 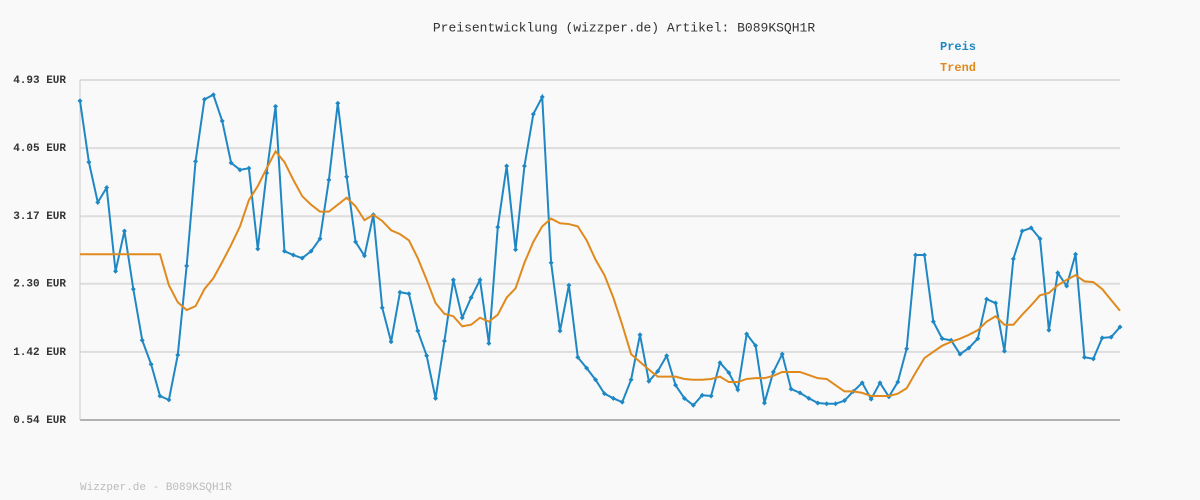 What do you see at coordinates (156, 488) in the screenshot?
I see `footer: Wizzper.de - B089KSQH1R` at bounding box center [156, 488].